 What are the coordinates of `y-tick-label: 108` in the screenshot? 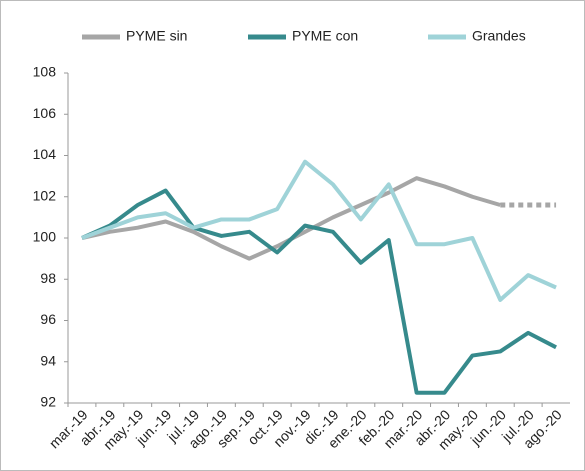 It's located at (45, 72).